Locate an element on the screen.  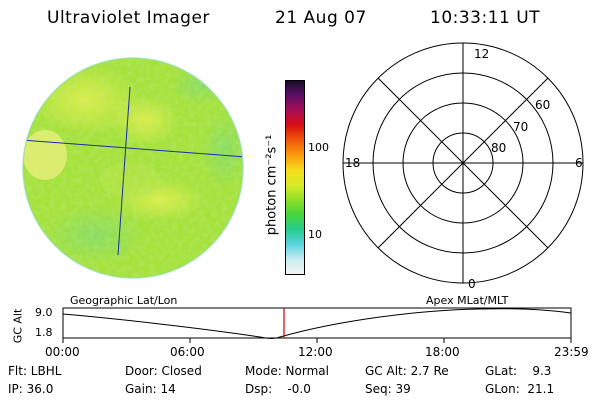
mlt-label-0: 0 is located at coordinates (472, 284).